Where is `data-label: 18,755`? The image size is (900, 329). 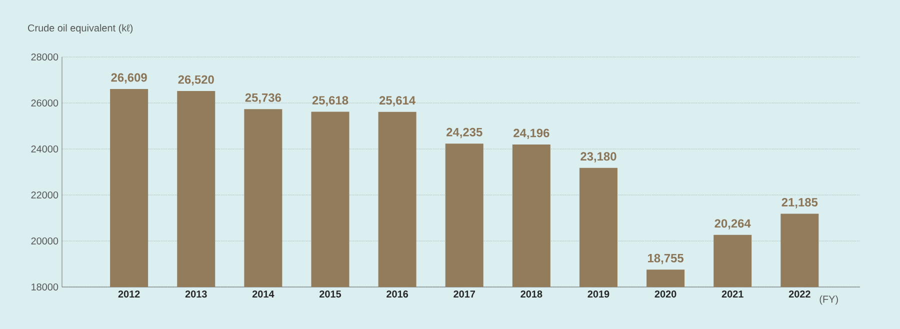 data-label: 18,755 is located at coordinates (666, 259).